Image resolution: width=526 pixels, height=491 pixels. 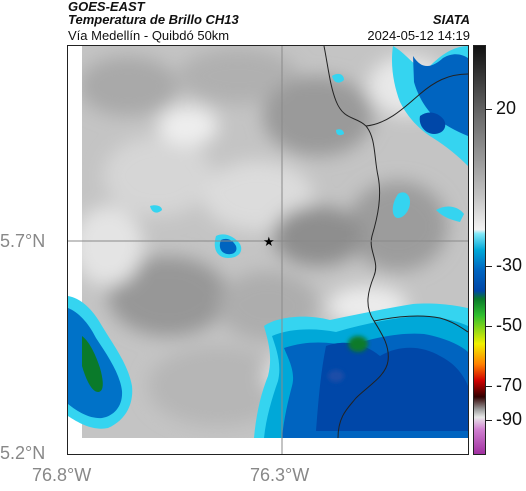 I want to click on no-data-left, so click(x=75, y=171).